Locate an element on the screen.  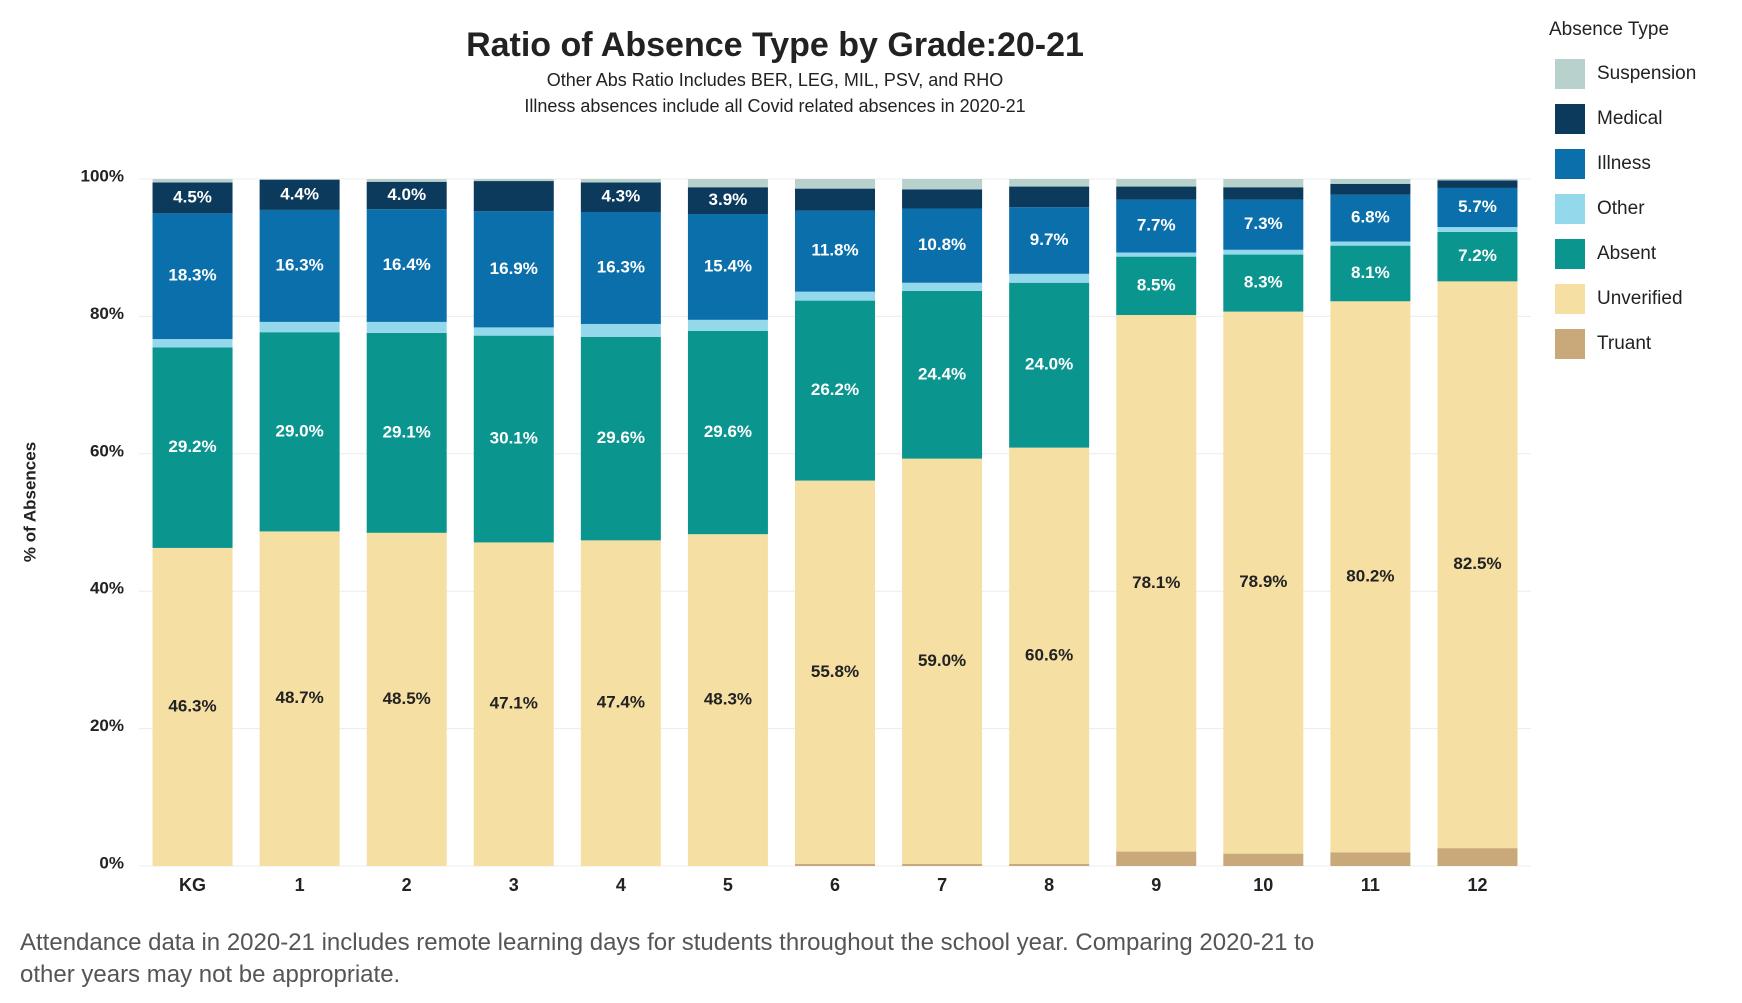
data-label: 9.7% is located at coordinates (1049, 239).